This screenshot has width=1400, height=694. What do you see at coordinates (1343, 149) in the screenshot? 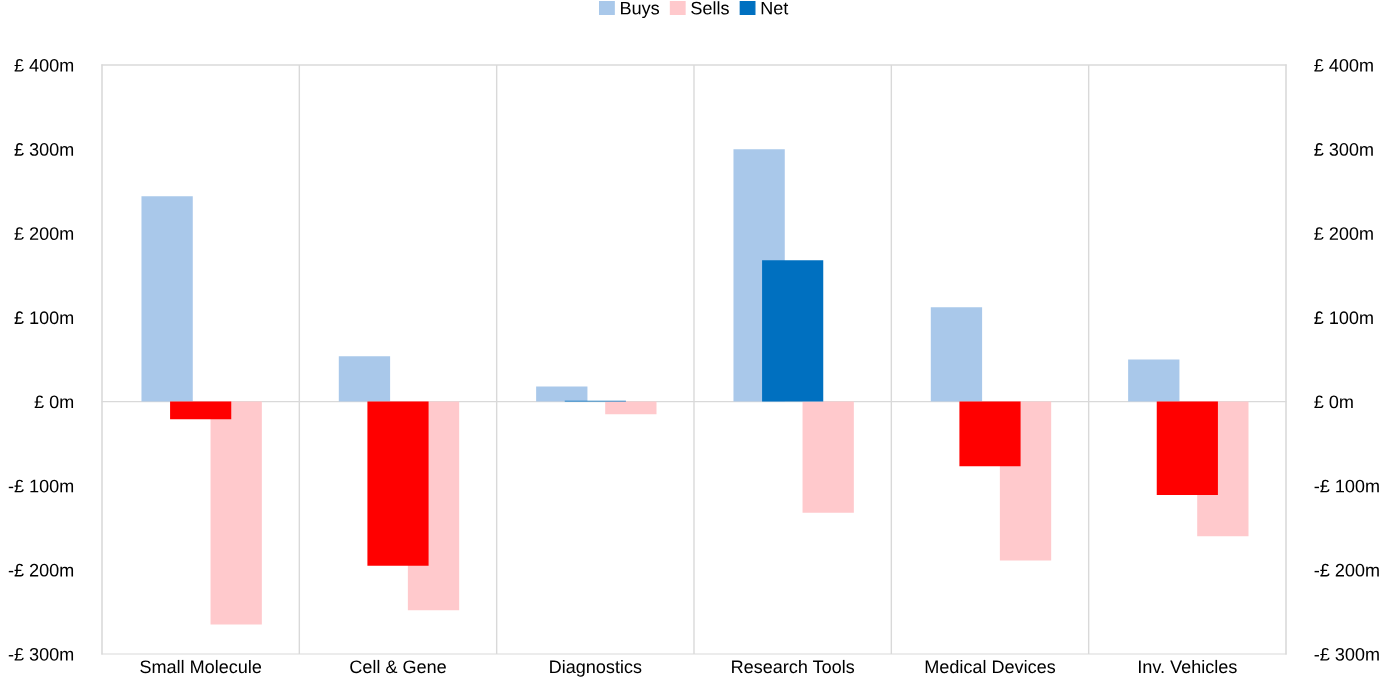
I see `y2-tick-label: £ 300m` at bounding box center [1343, 149].